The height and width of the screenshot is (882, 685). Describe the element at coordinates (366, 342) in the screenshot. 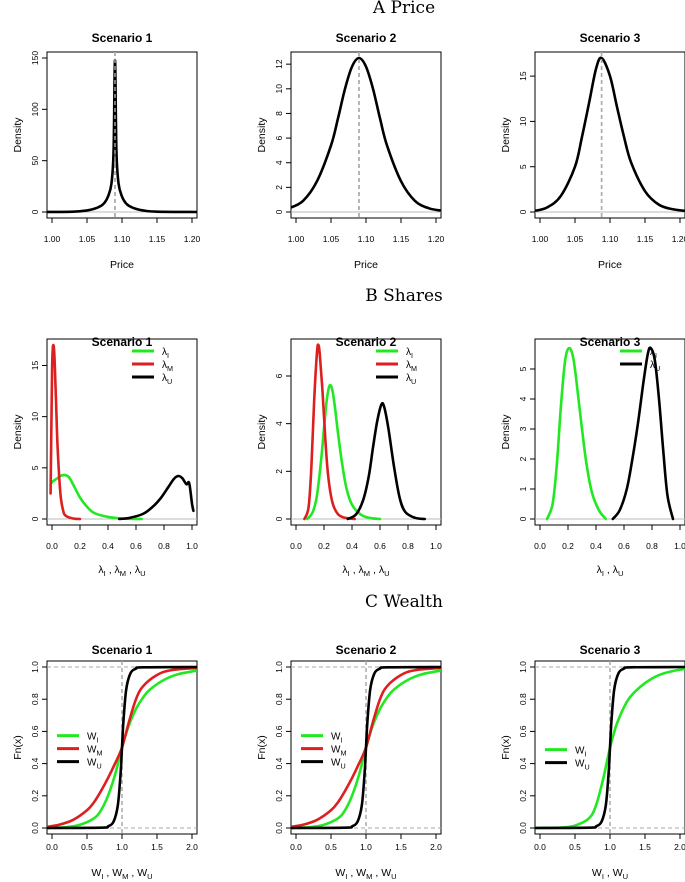

I see `chart-title: Scenario 2` at that location.